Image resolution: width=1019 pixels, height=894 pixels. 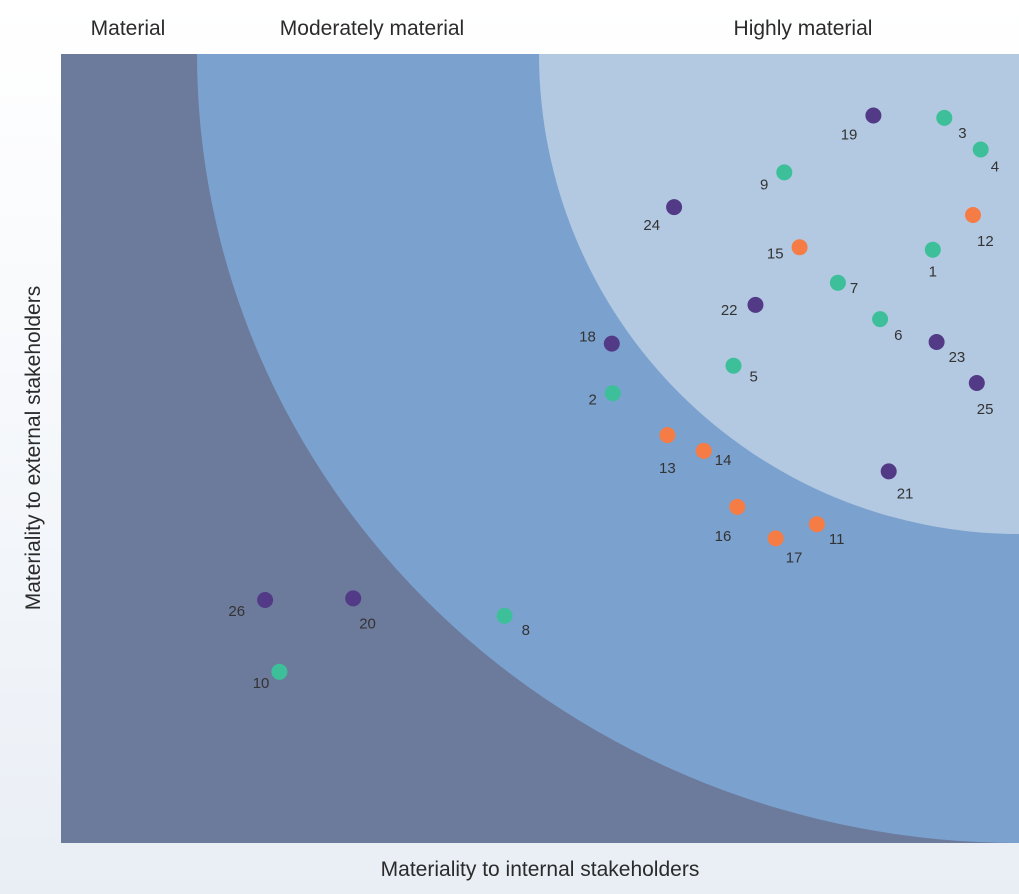 I want to click on point-label-18: 18, so click(x=587, y=337).